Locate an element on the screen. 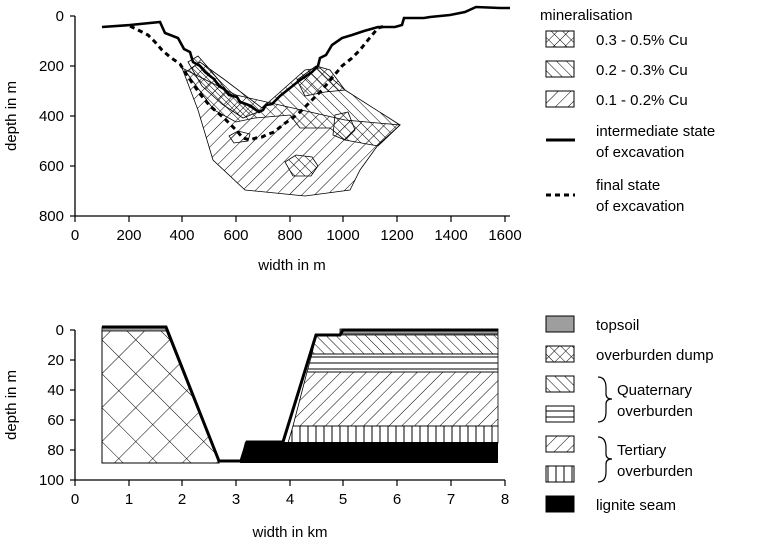  legend-swatch-tertiary-vertical is located at coordinates (560, 474).